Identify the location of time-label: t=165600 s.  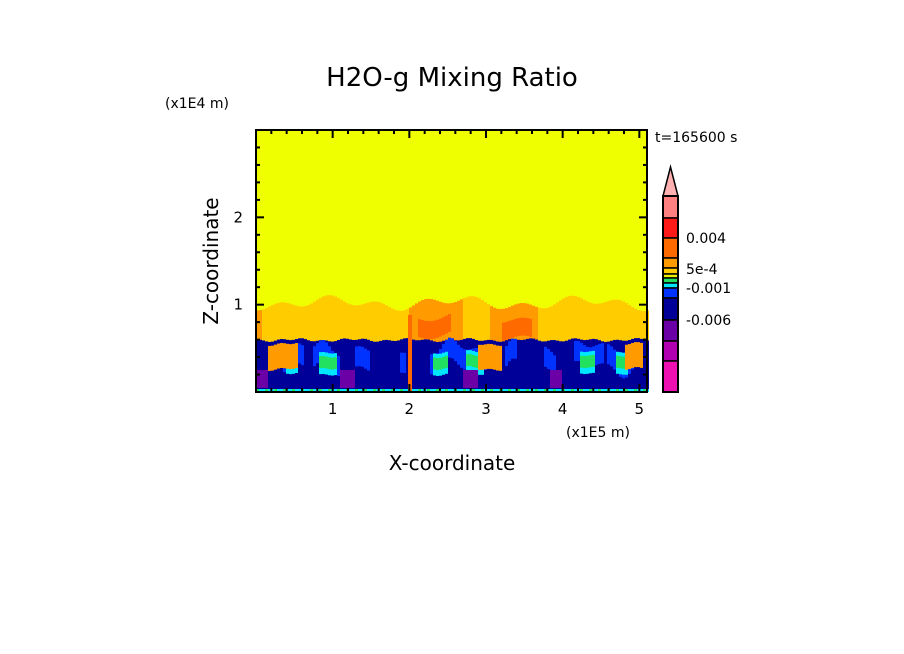
(696, 138).